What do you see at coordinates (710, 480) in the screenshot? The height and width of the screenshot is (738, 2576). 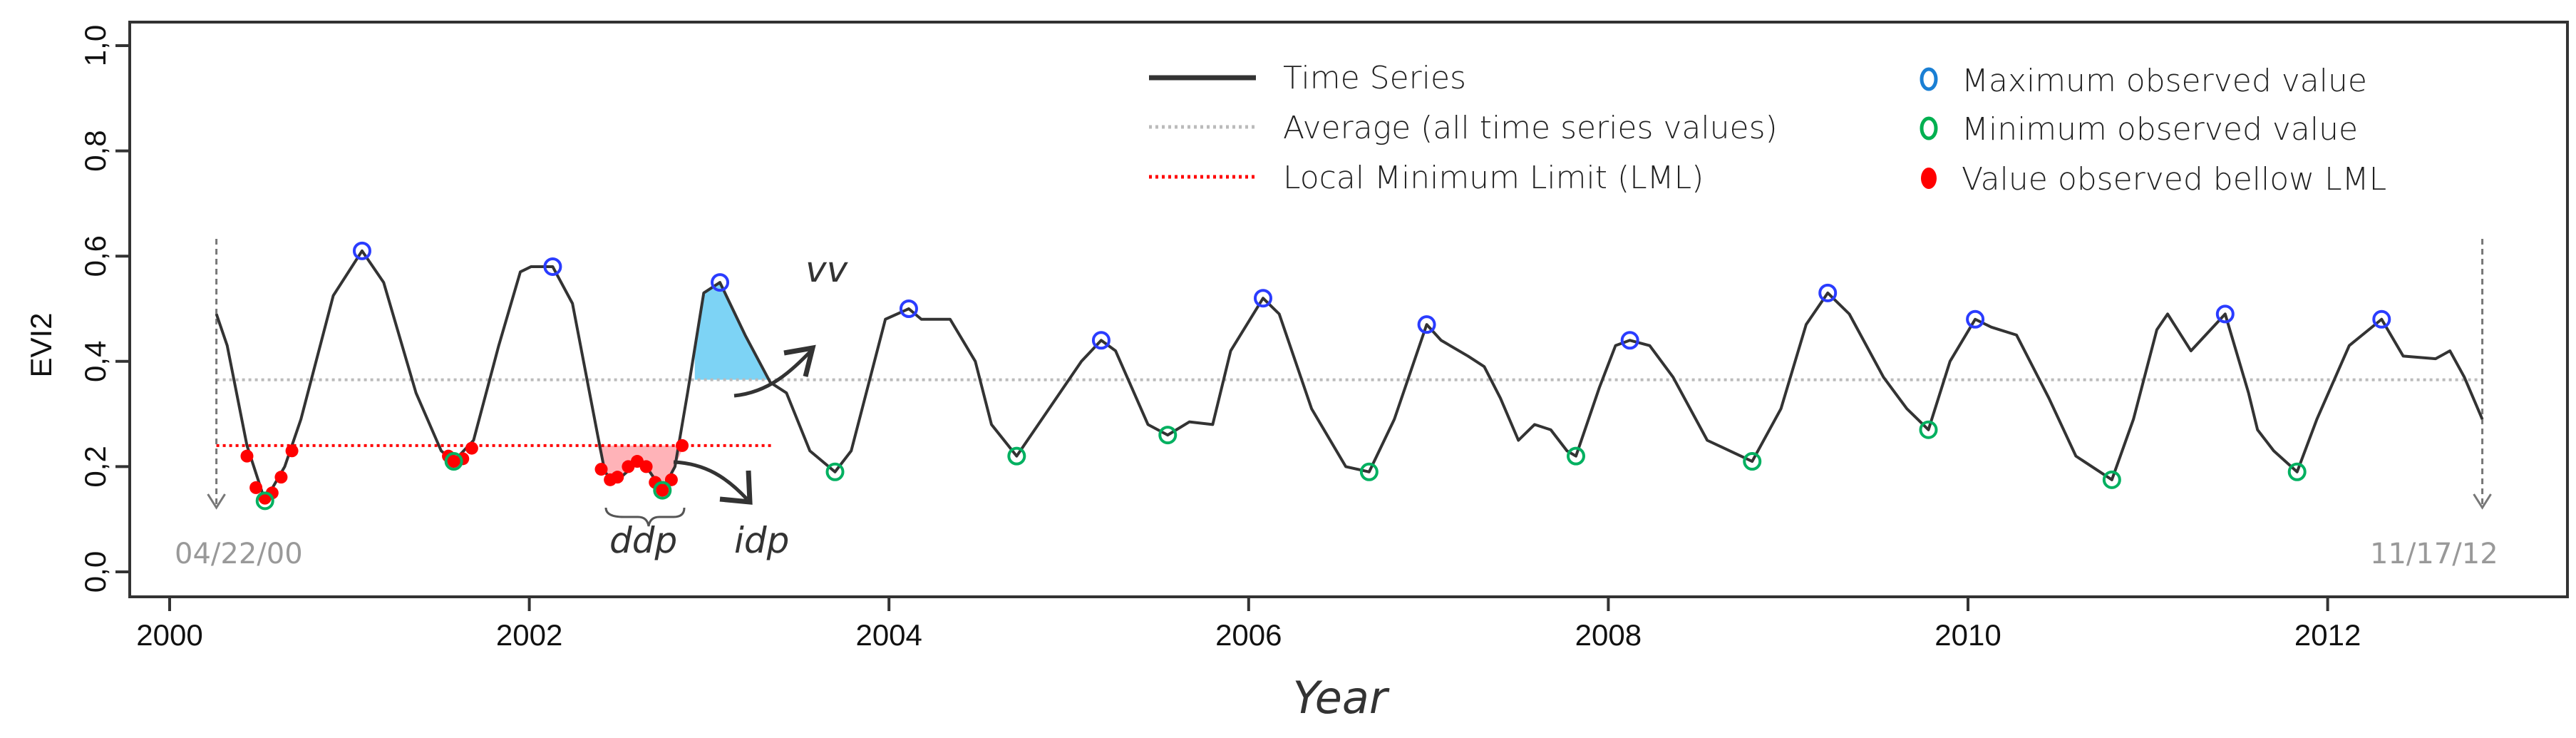 I see `idp-arrow` at bounding box center [710, 480].